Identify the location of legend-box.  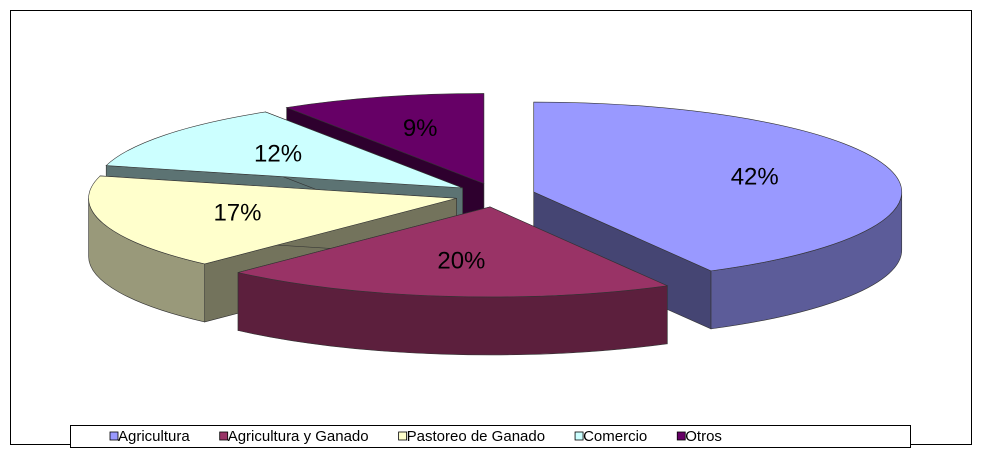
(490, 436).